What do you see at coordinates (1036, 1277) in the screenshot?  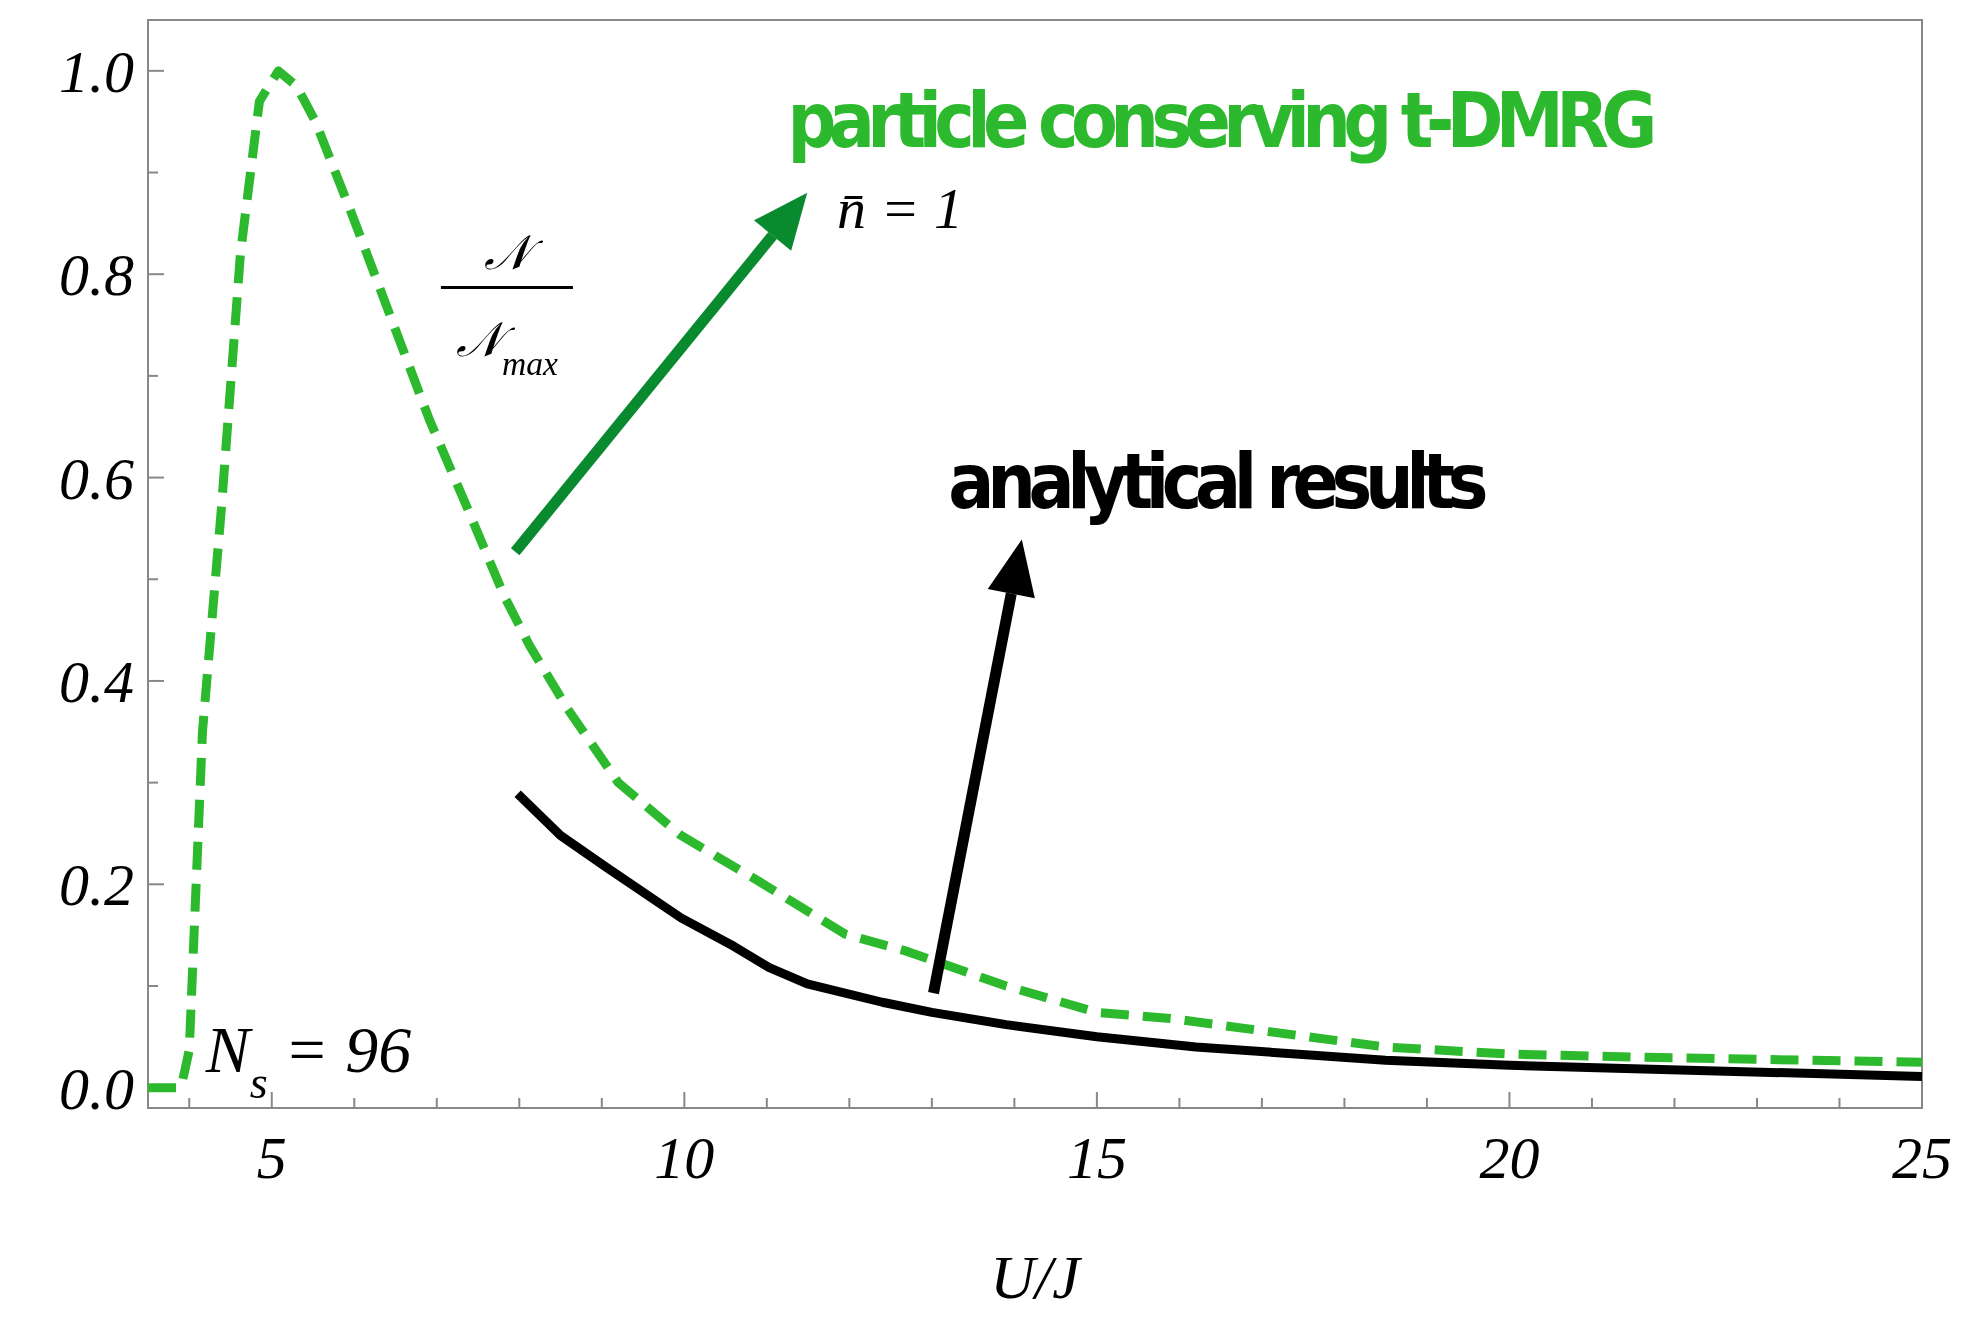 I see `x-axis-title: U/J` at bounding box center [1036, 1277].